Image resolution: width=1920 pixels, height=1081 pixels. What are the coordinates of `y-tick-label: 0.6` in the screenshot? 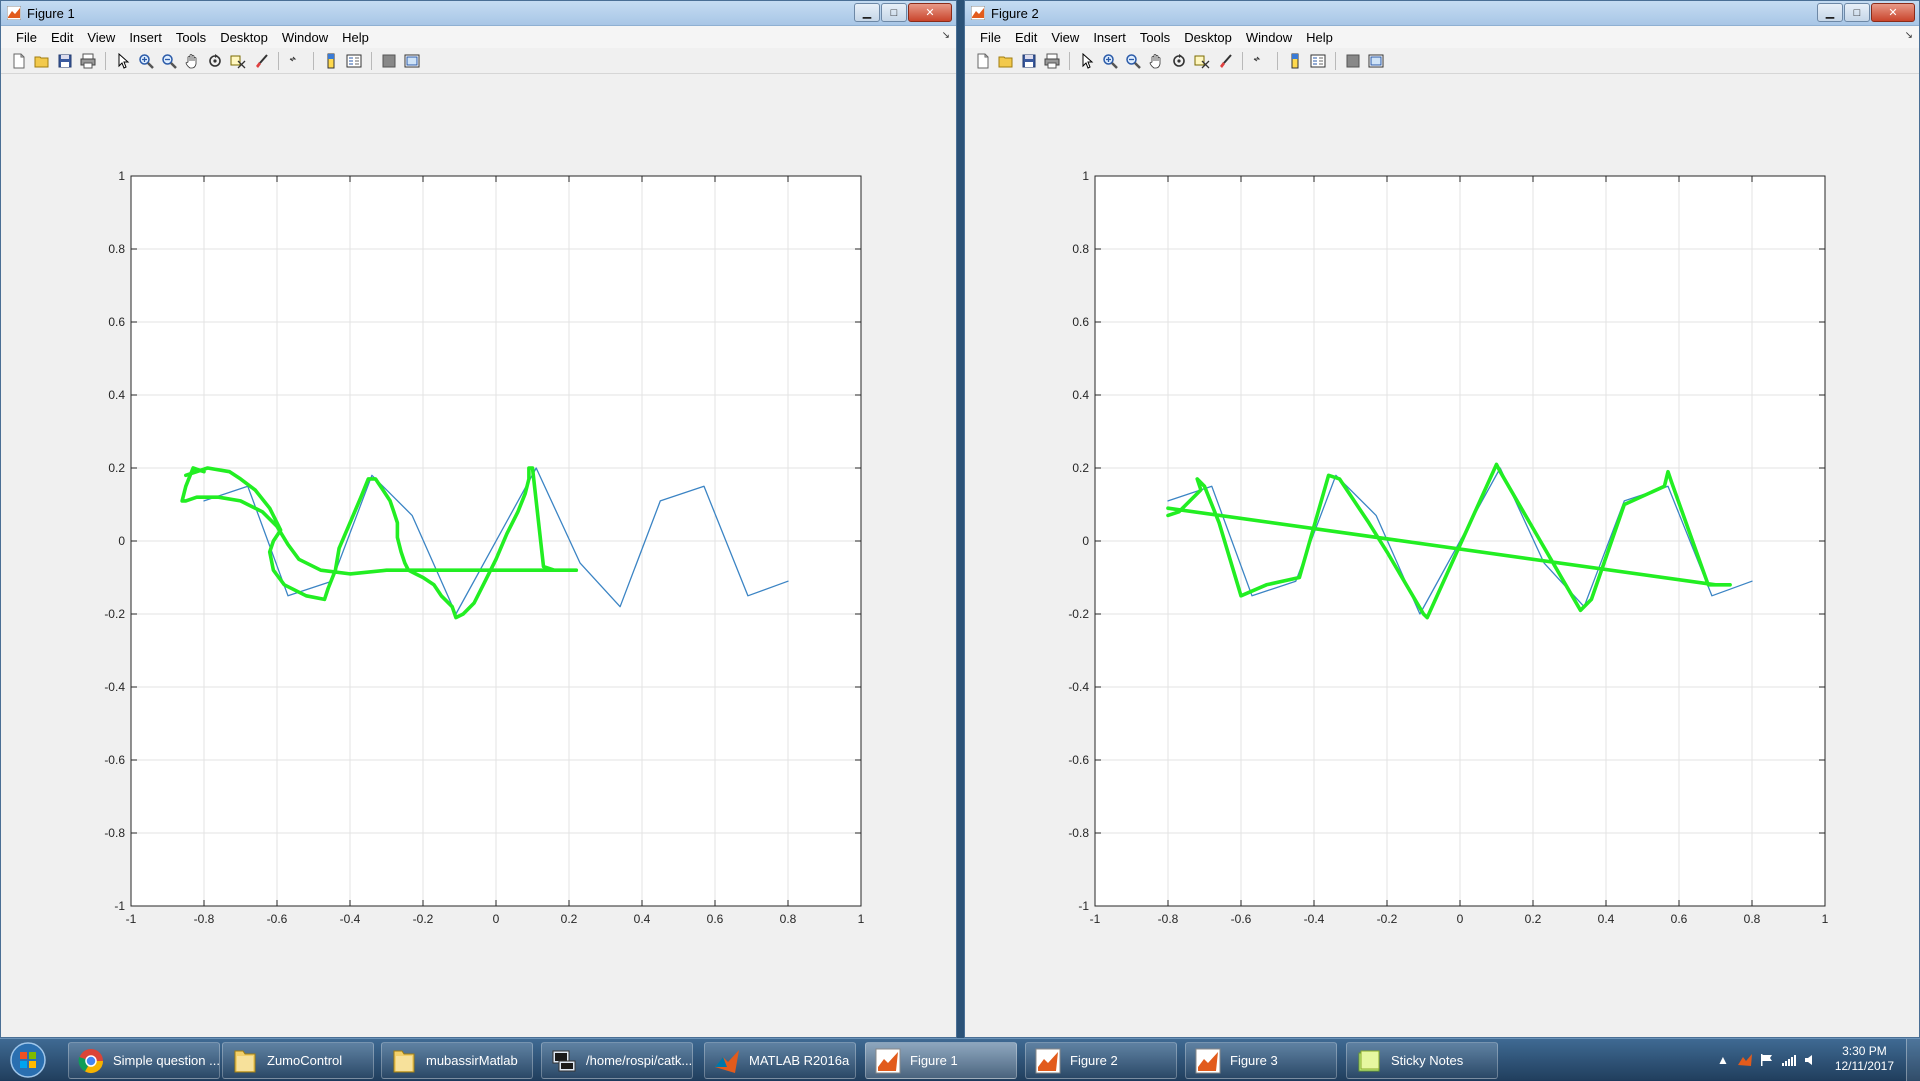 It's located at (116, 322).